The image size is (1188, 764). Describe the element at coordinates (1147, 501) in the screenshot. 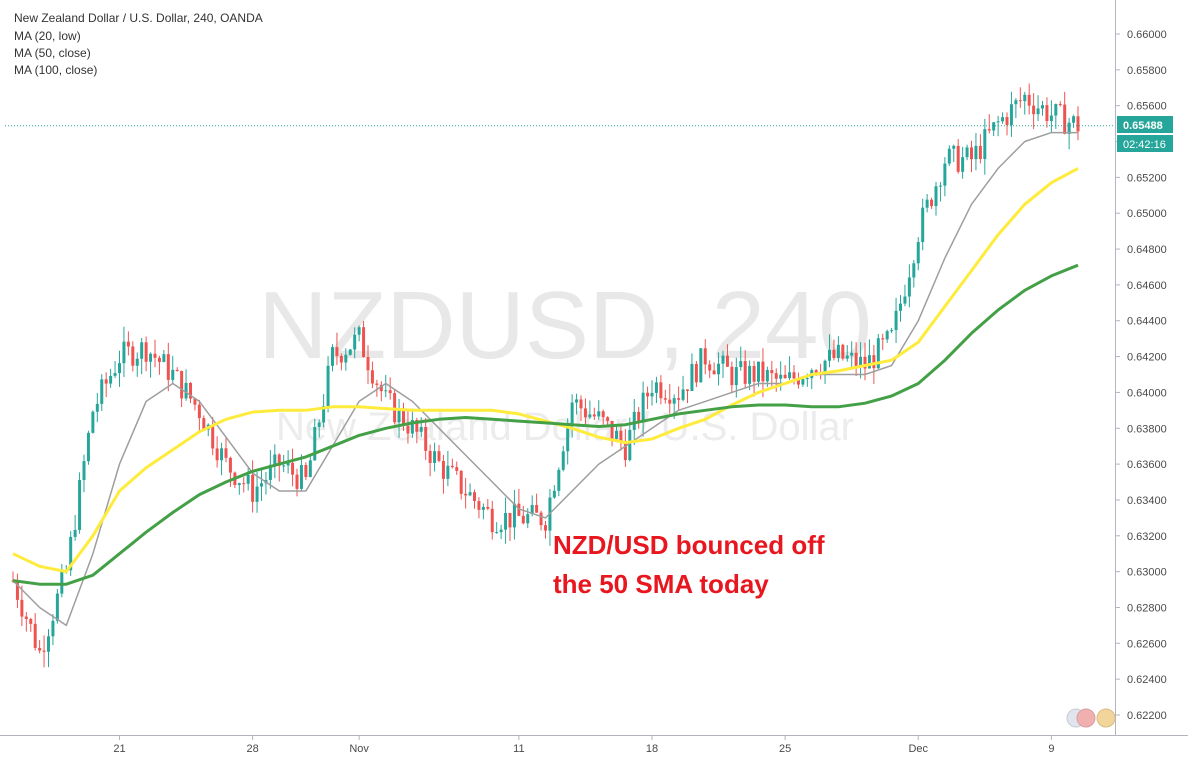

I see `y-tick-label: 0.63400` at that location.